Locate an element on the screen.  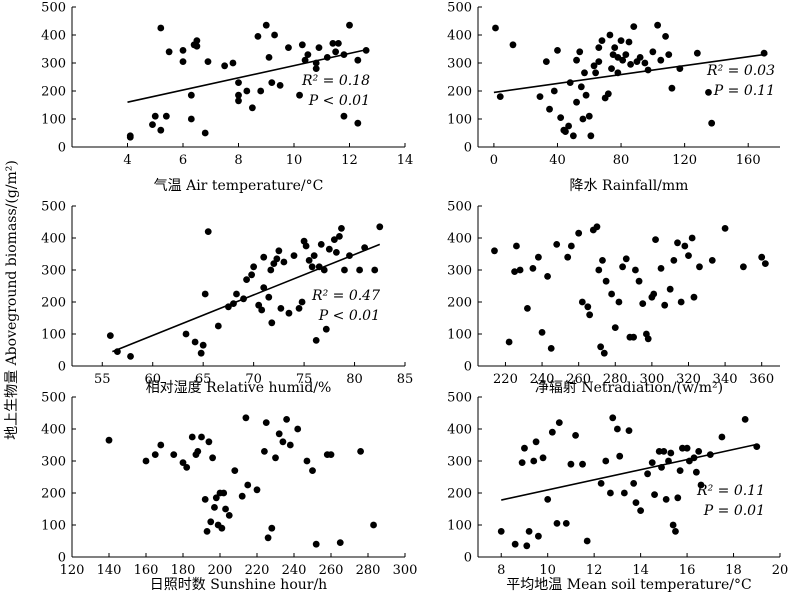
p-value-label: P = 0.01 is located at coordinates (734, 511).